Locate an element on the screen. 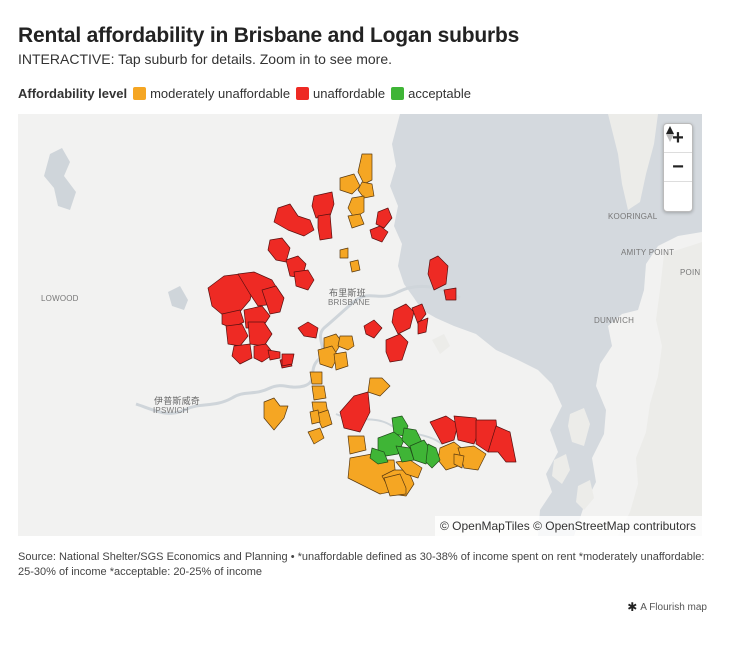  place-label-lowood: LOWOOD is located at coordinates (60, 298).